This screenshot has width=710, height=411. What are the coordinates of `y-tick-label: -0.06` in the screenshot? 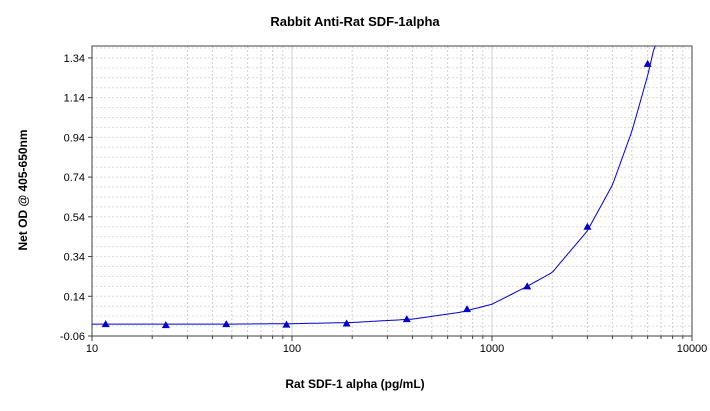 It's located at (72, 337).